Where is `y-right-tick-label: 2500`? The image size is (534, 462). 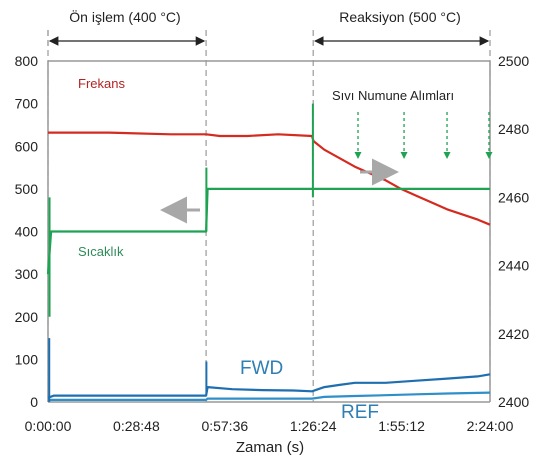 y-right-tick-label: 2500 is located at coordinates (513, 61).